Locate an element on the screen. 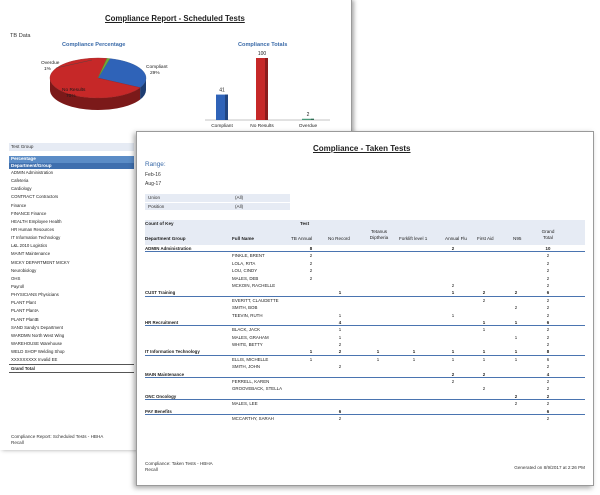 The image size is (600, 495). col-n95: N95 is located at coordinates (517, 238).